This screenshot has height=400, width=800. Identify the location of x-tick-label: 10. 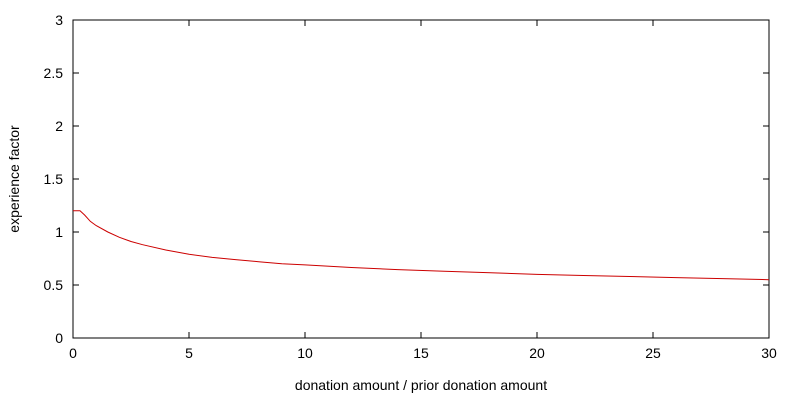
(305, 353).